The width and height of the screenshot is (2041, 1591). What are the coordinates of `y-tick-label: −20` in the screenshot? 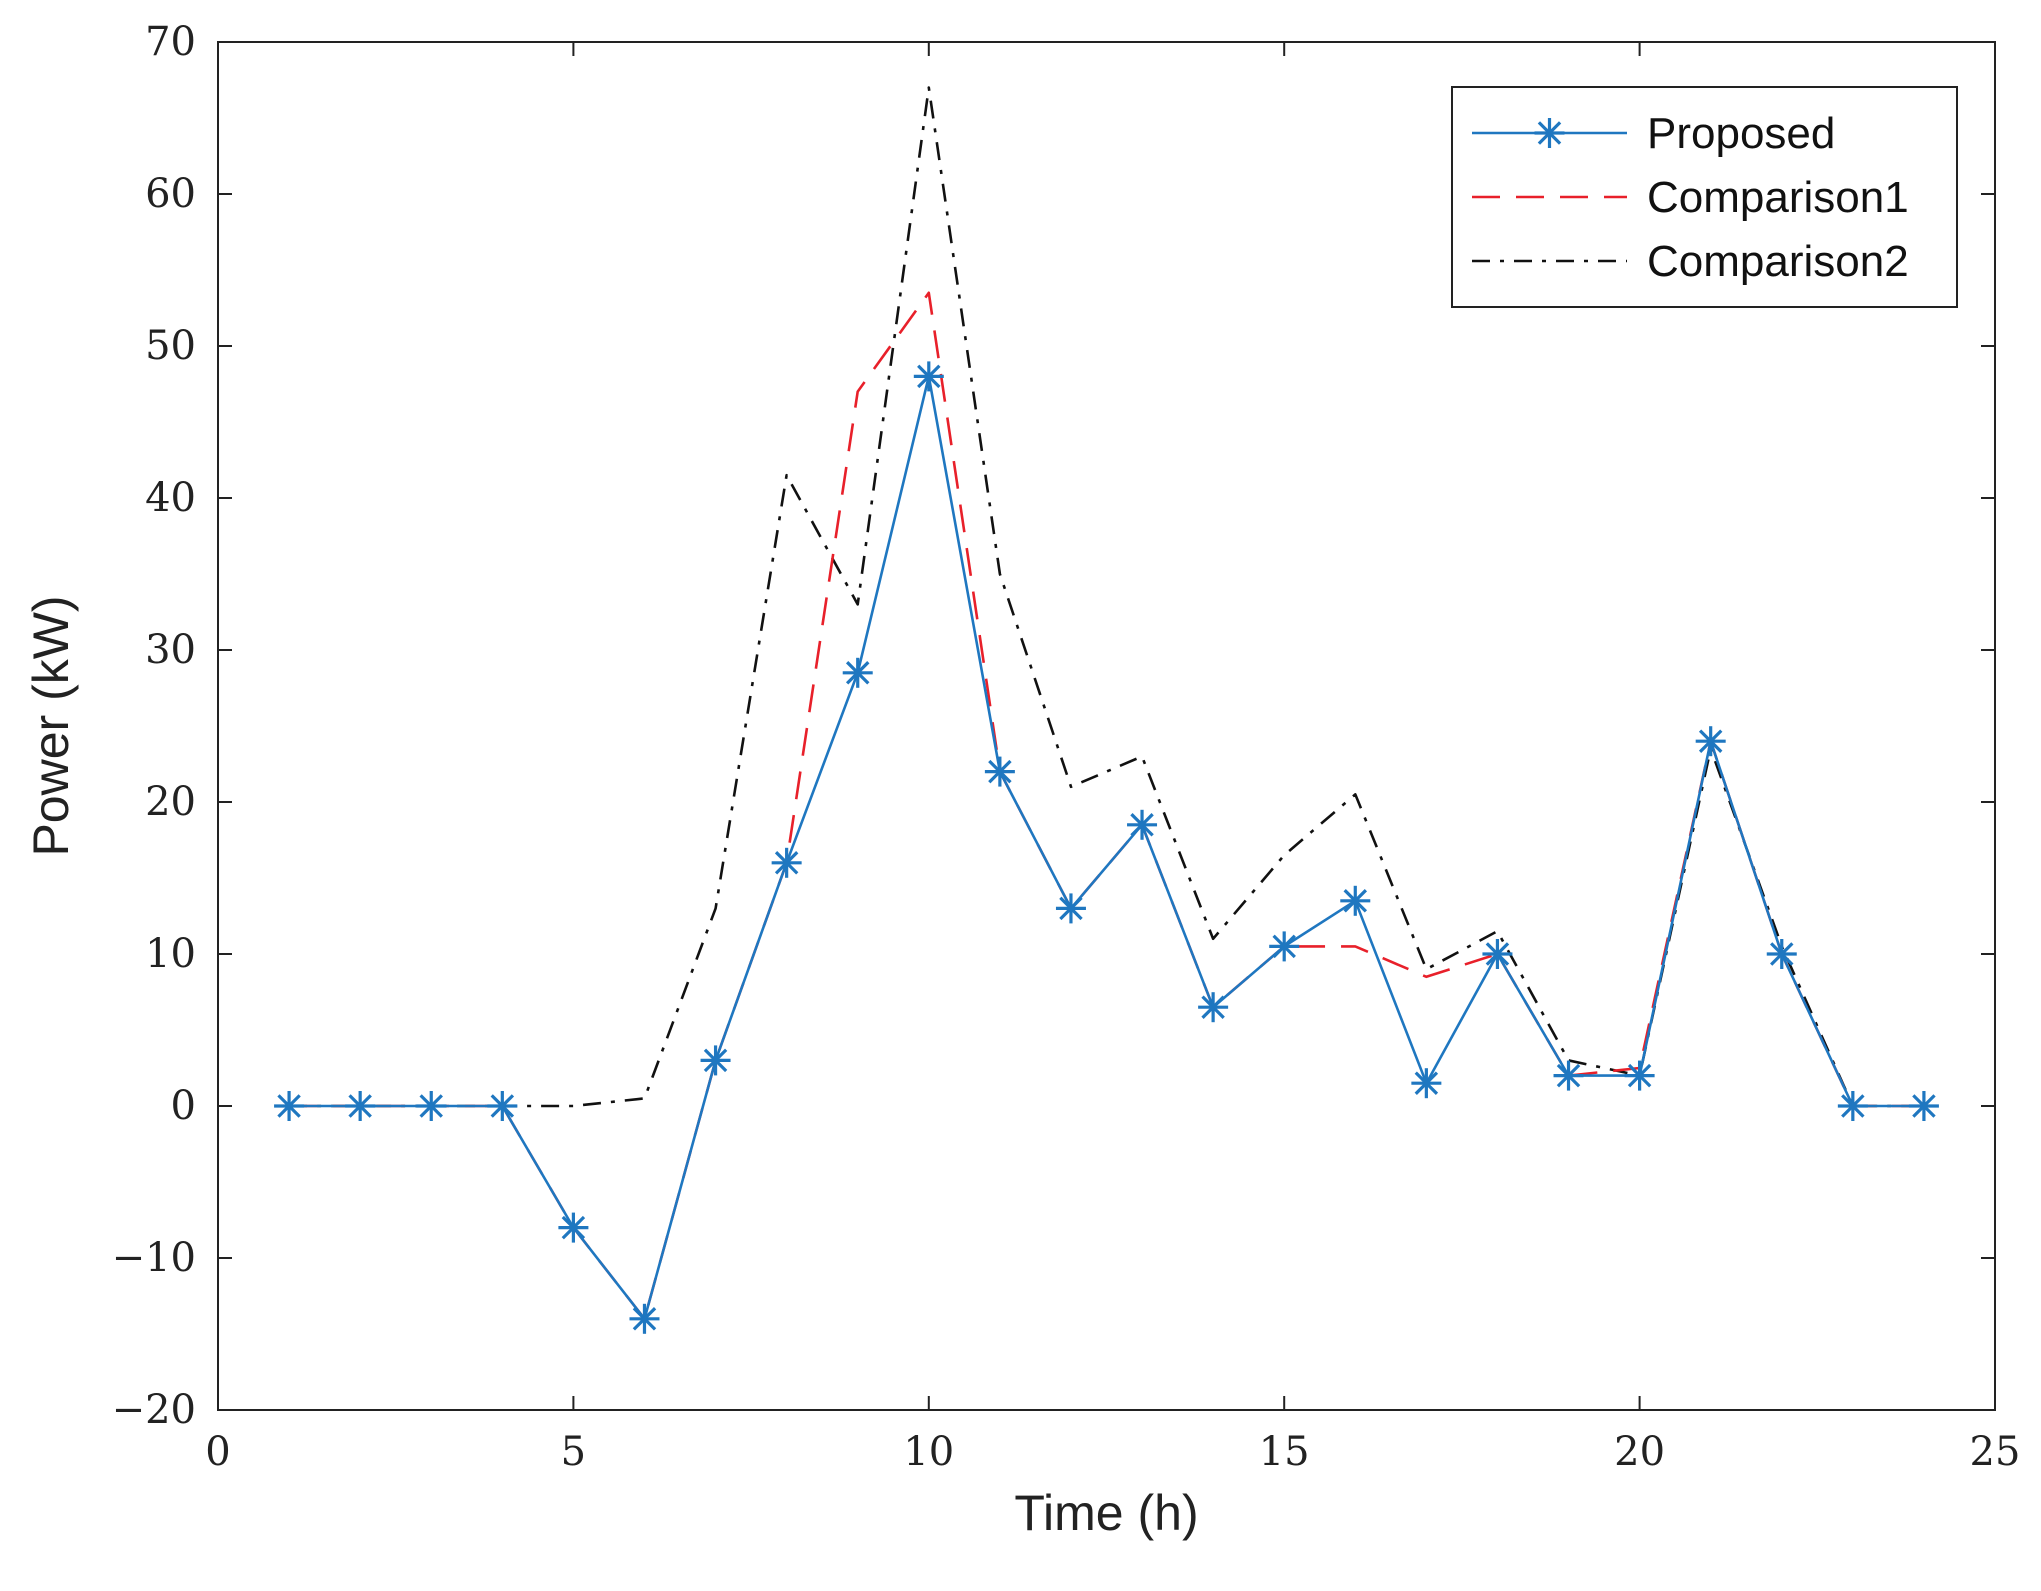 It's located at (154, 1410).